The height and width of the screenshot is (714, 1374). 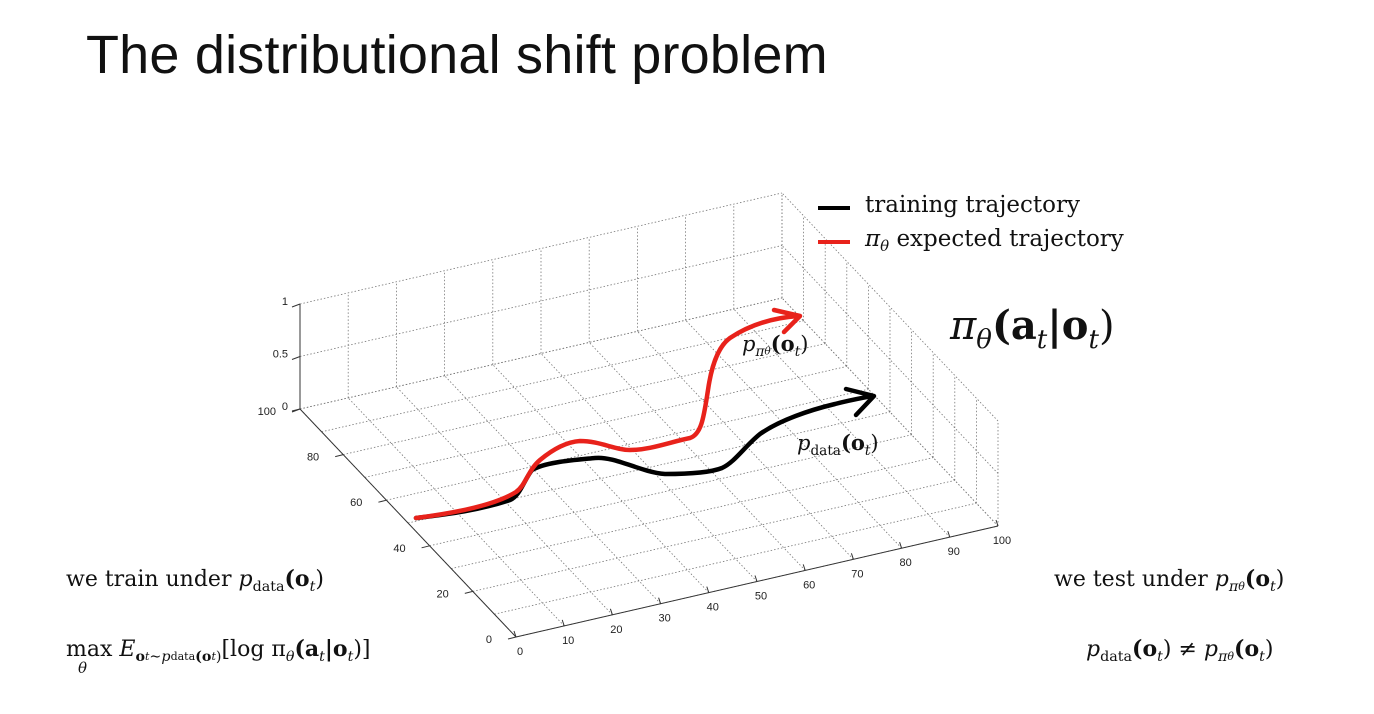 What do you see at coordinates (834, 242) in the screenshot?
I see `legend-swatch-expected` at bounding box center [834, 242].